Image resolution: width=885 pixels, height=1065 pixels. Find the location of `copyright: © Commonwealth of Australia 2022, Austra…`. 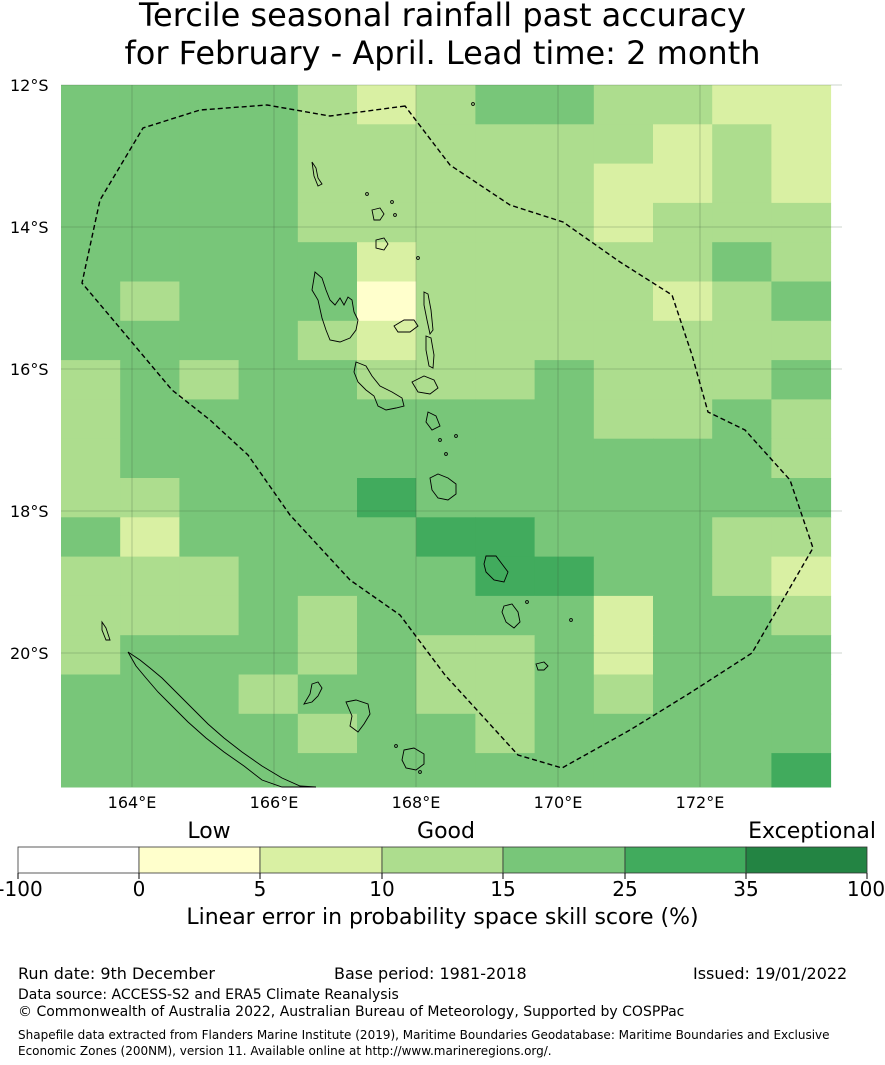

copyright: © Commonwealth of Australia 2022, Austra… is located at coordinates (351, 1012).